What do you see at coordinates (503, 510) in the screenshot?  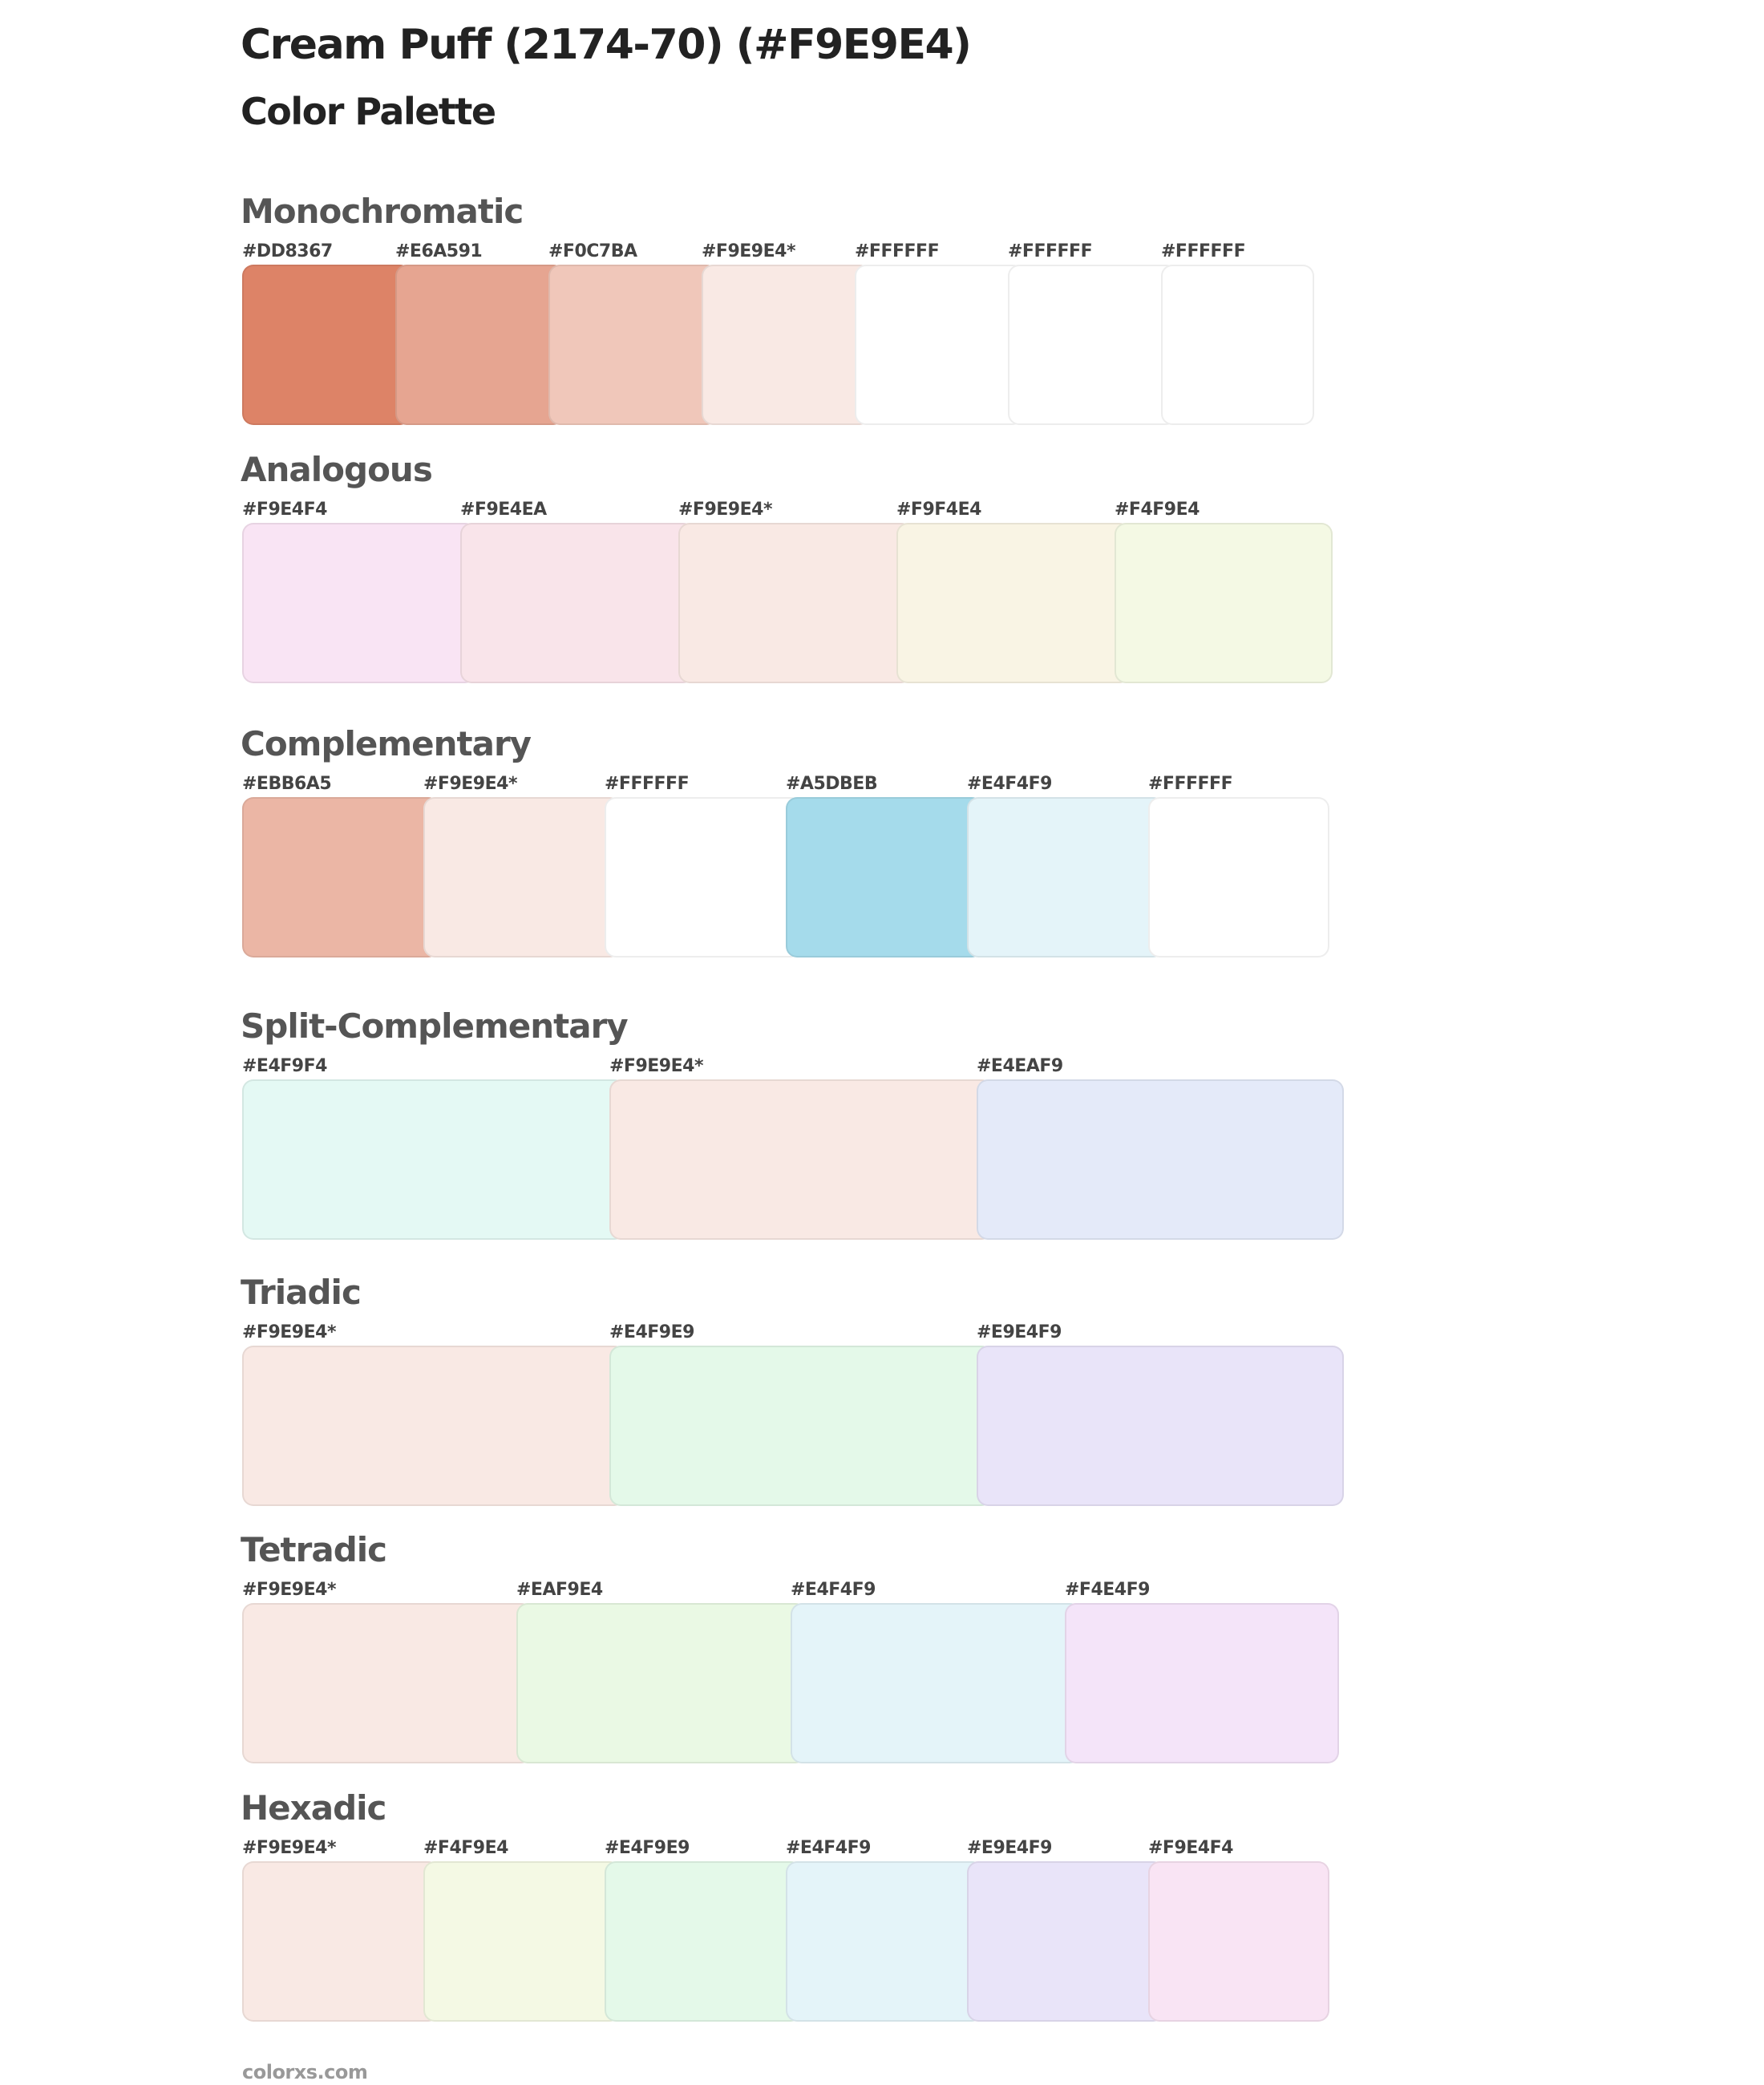 I see `swatch-label: #F9E4EA` at bounding box center [503, 510].